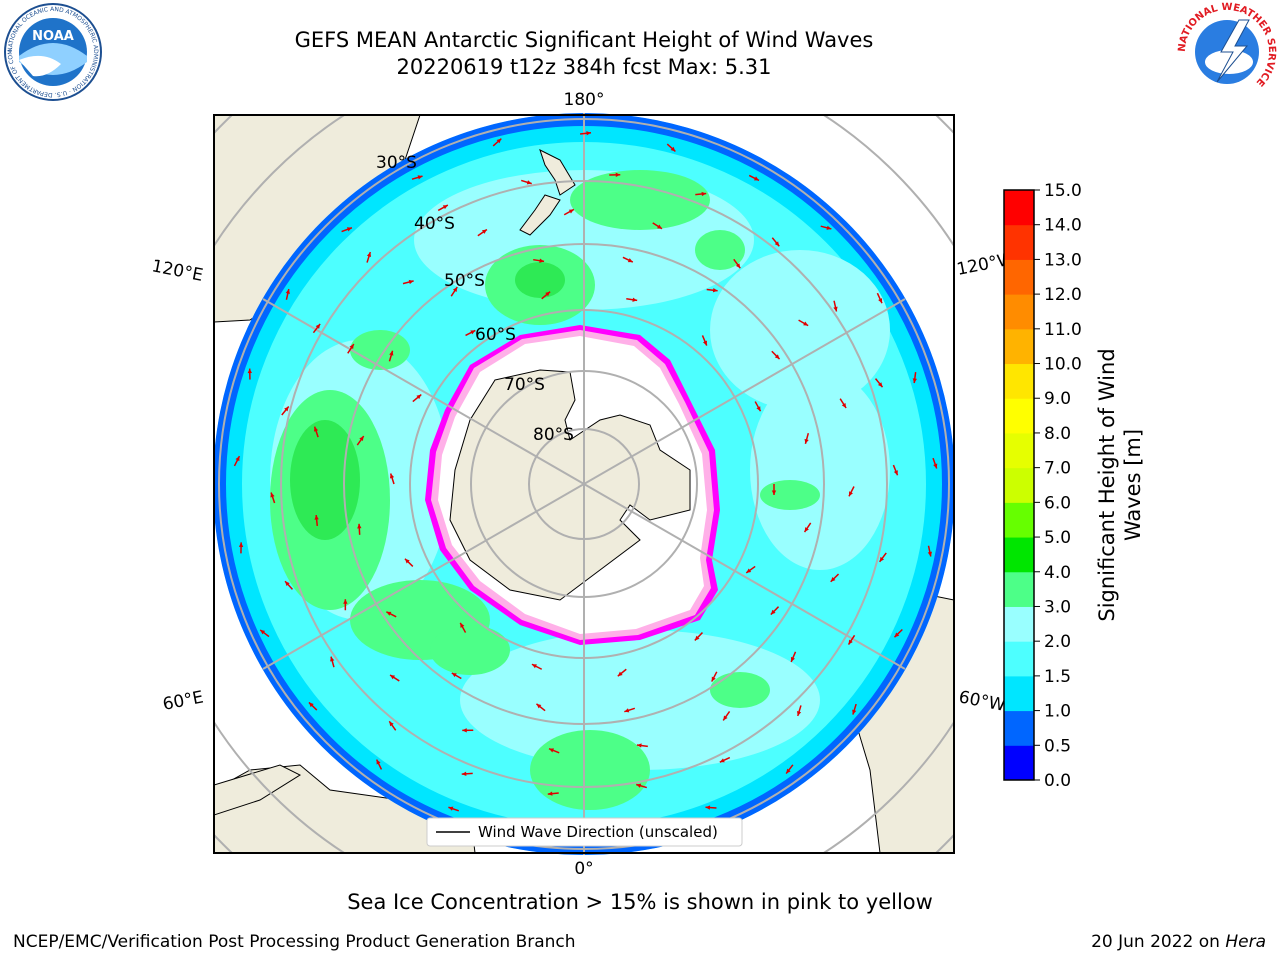  Describe the element at coordinates (1057, 781) in the screenshot. I see `colorbar-tick-label: 0.0` at that location.